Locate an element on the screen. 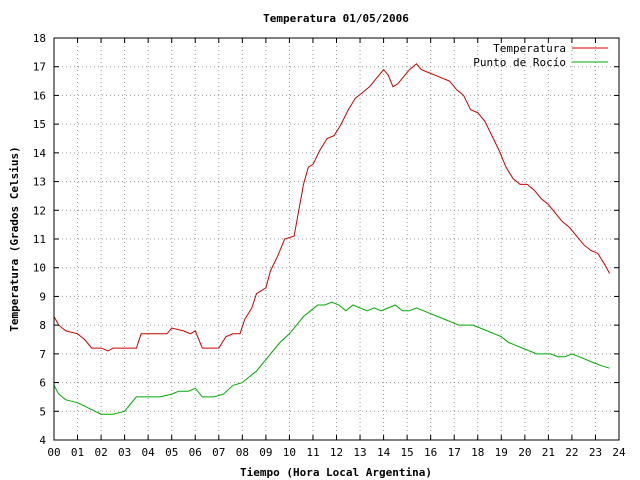  legend: Temperatura Punto de Rocío is located at coordinates (540, 55).